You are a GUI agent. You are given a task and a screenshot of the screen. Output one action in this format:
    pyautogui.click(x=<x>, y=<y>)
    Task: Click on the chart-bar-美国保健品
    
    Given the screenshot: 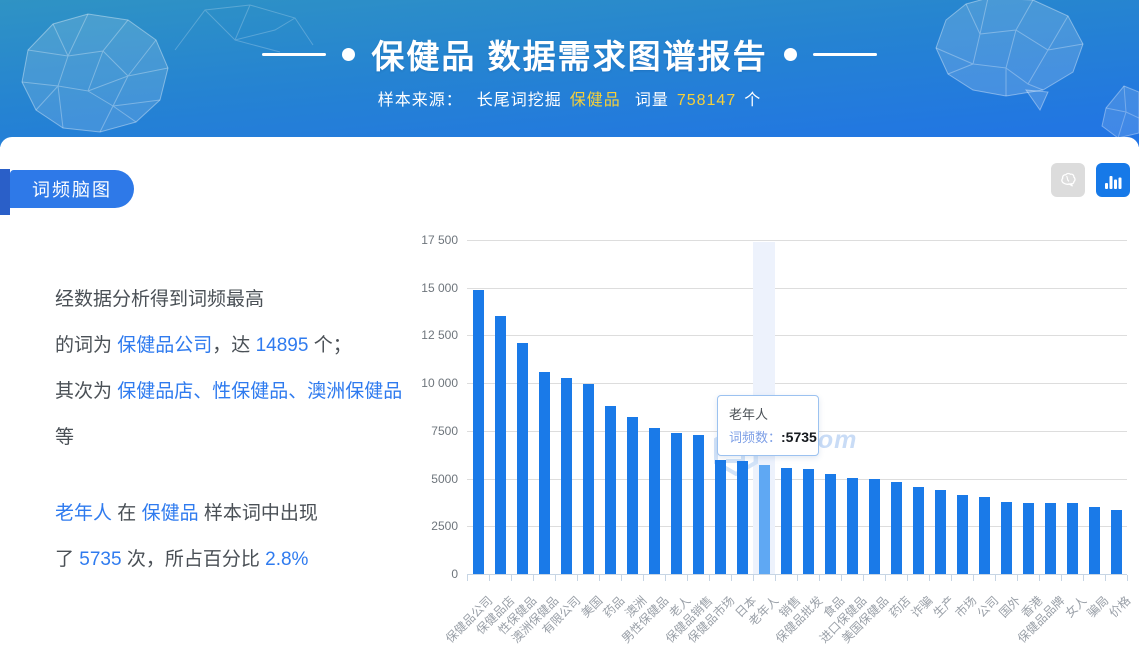 What is the action you would take?
    pyautogui.click(x=874, y=526)
    